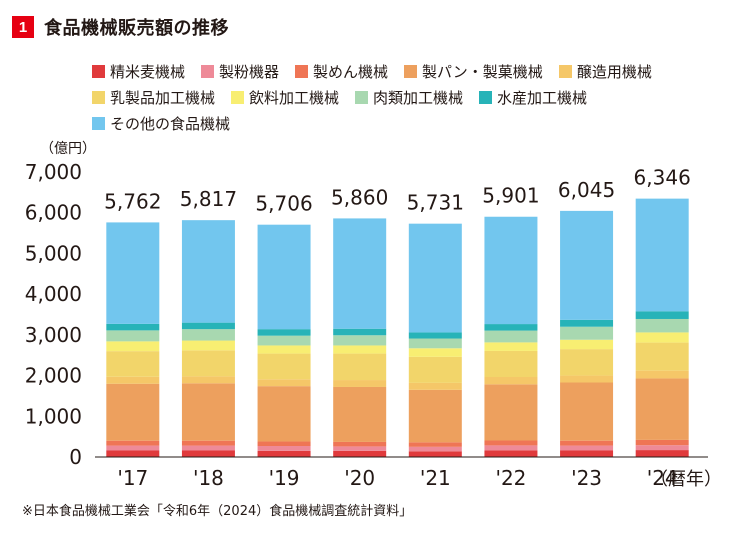  I want to click on legend-item: 飲料加工機械, so click(285, 97).